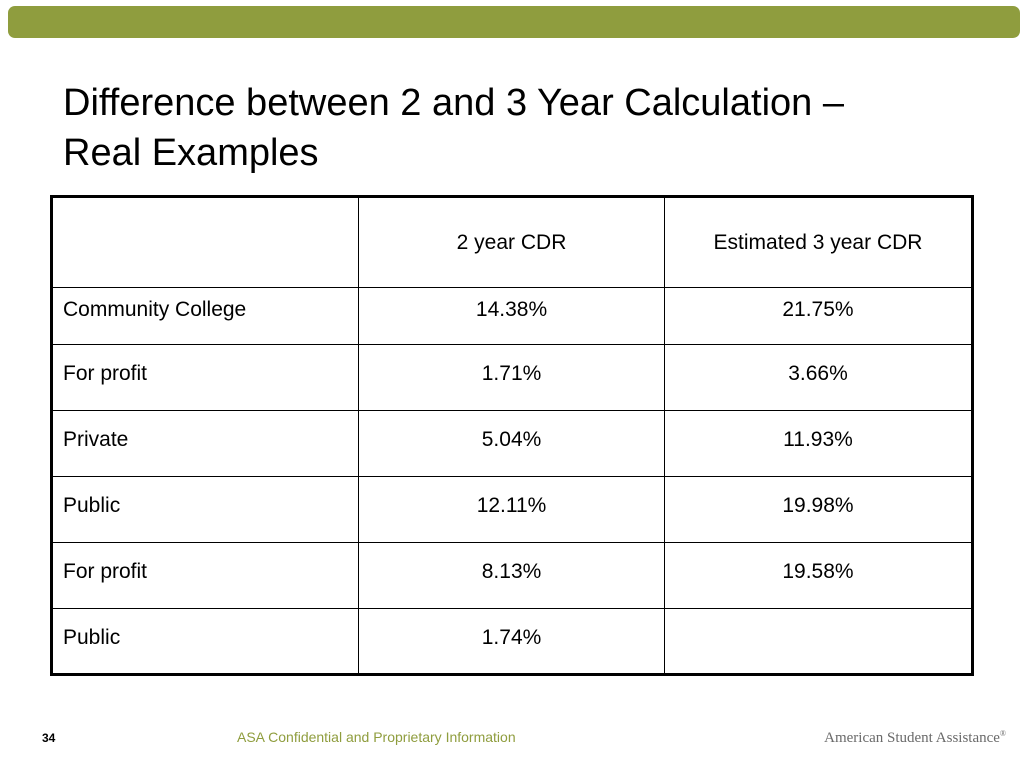 The width and height of the screenshot is (1024, 768). I want to click on three-year-cdr-cell, so click(818, 641).